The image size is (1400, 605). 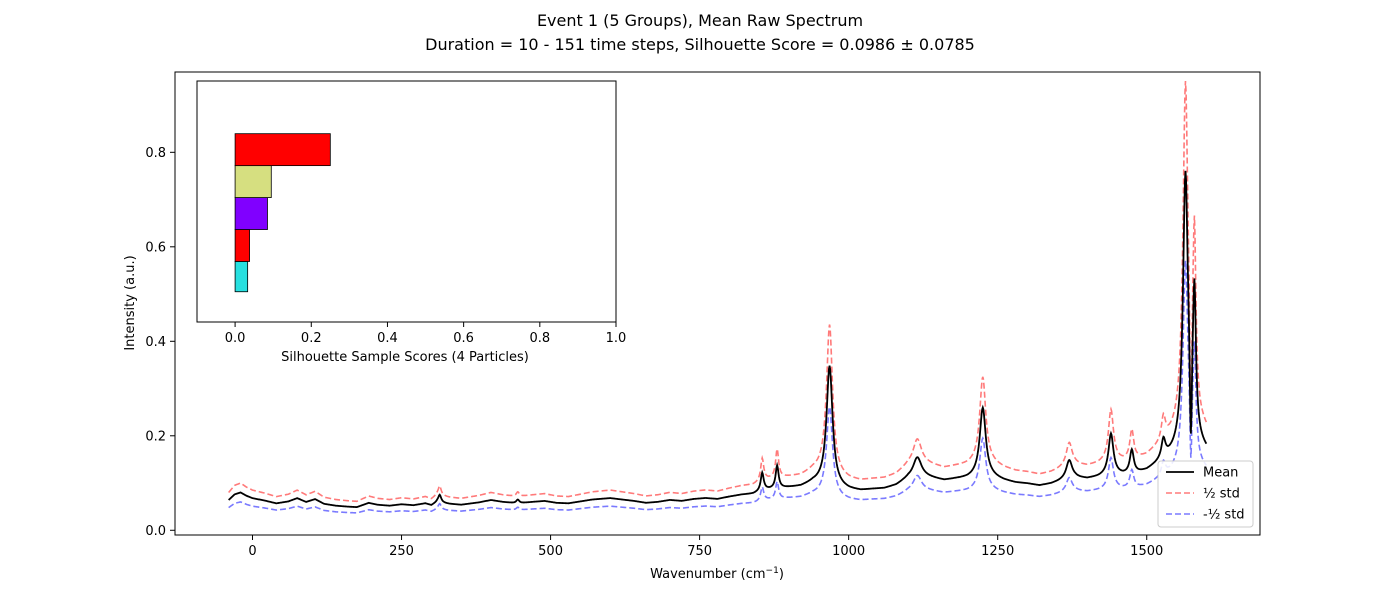 What do you see at coordinates (426, 334) in the screenshot?
I see `inset-x-ticks: 0.0 0.2 0.4 0.6 0.8 1.0` at bounding box center [426, 334].